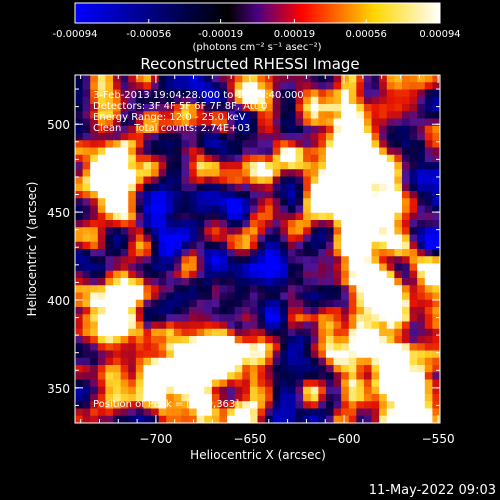  What do you see at coordinates (166, 404) in the screenshot?
I see `peak-position-label: Position of Peak = [-659,363]` at bounding box center [166, 404].